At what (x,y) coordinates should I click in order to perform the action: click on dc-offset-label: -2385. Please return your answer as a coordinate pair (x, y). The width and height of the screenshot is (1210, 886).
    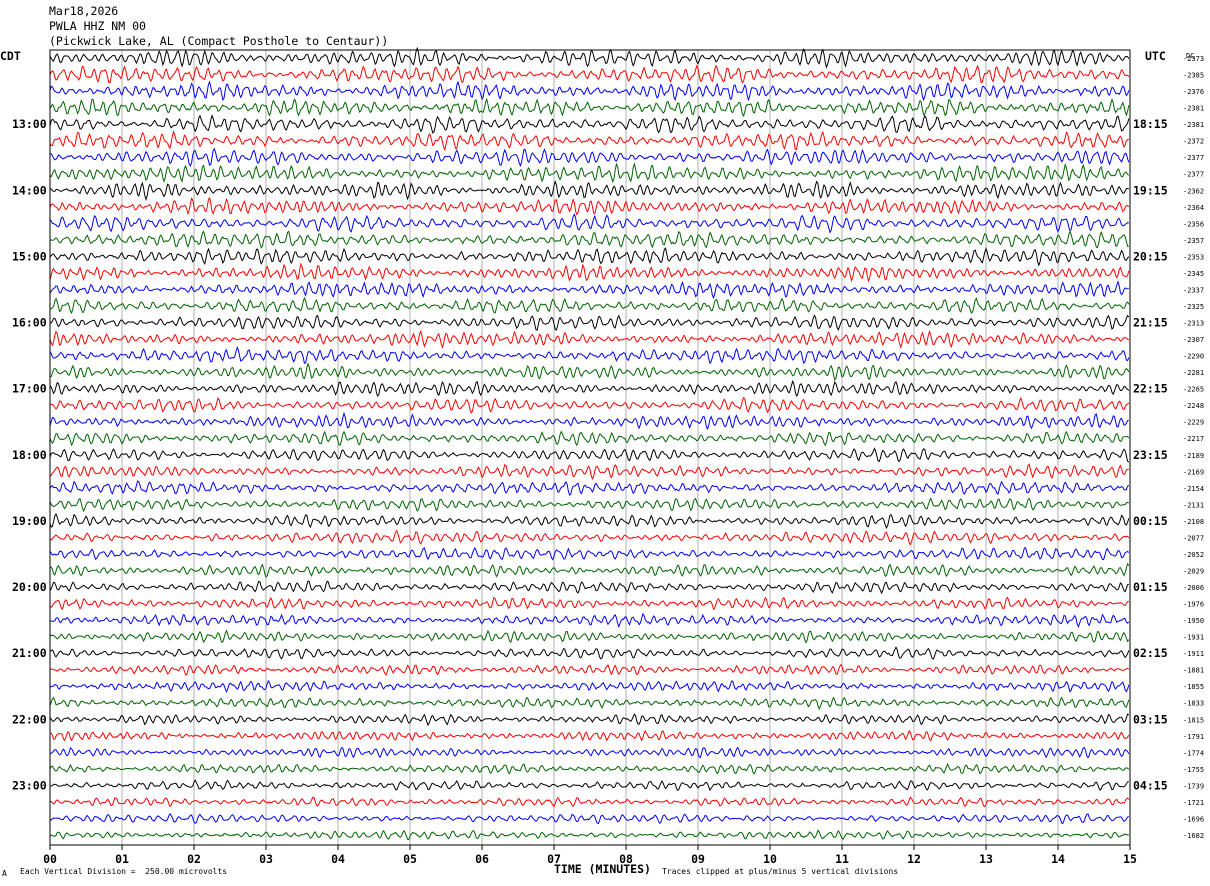
    Looking at the image, I should click on (1193, 76).